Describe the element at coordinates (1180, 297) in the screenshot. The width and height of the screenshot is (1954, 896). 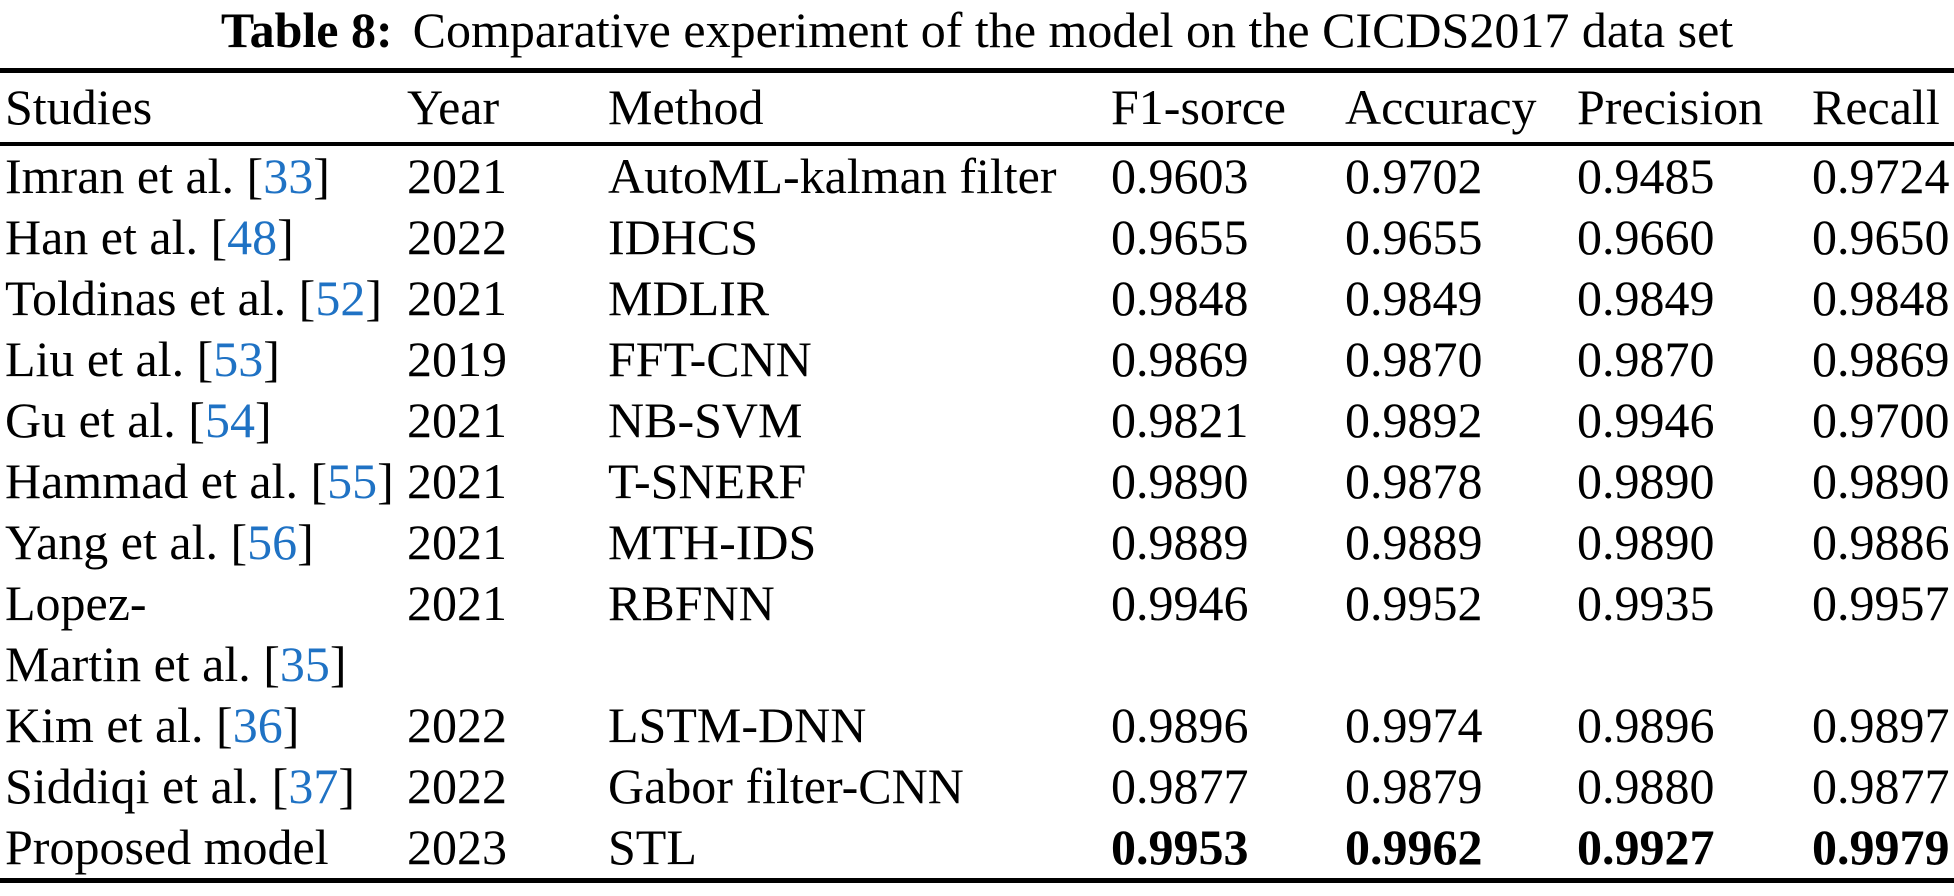
I see `f1-value: 0.9848` at that location.